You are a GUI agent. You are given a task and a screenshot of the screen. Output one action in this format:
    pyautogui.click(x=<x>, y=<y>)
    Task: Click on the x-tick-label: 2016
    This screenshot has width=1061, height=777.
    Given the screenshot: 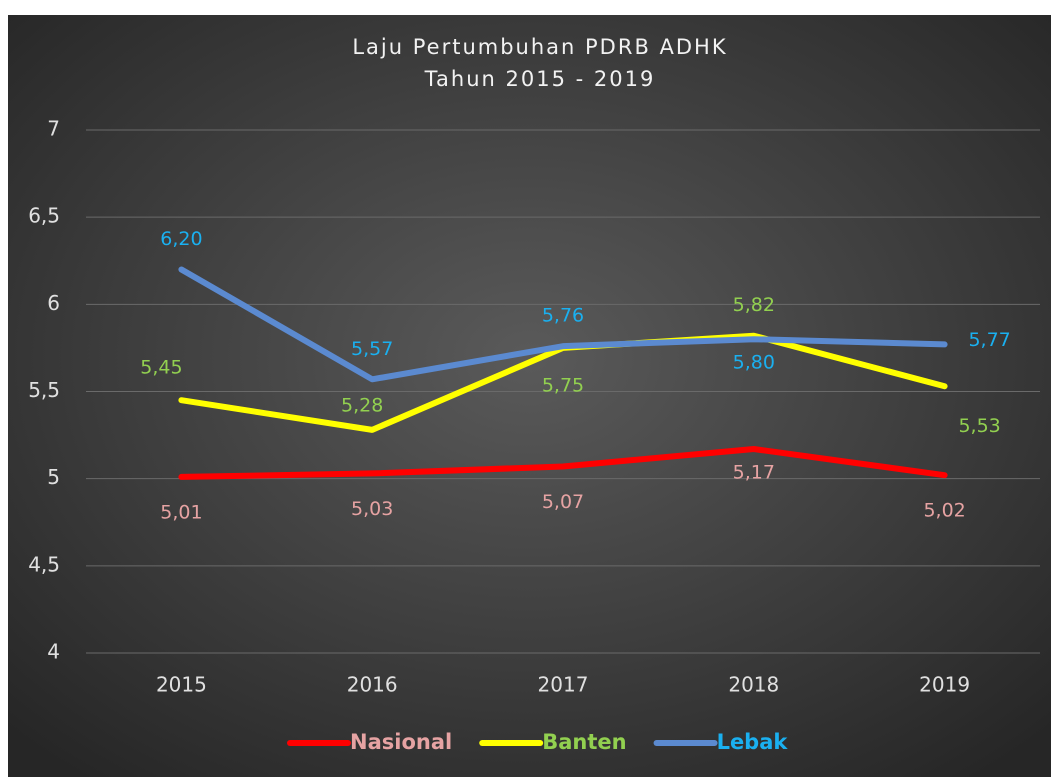 What is the action you would take?
    pyautogui.click(x=372, y=685)
    